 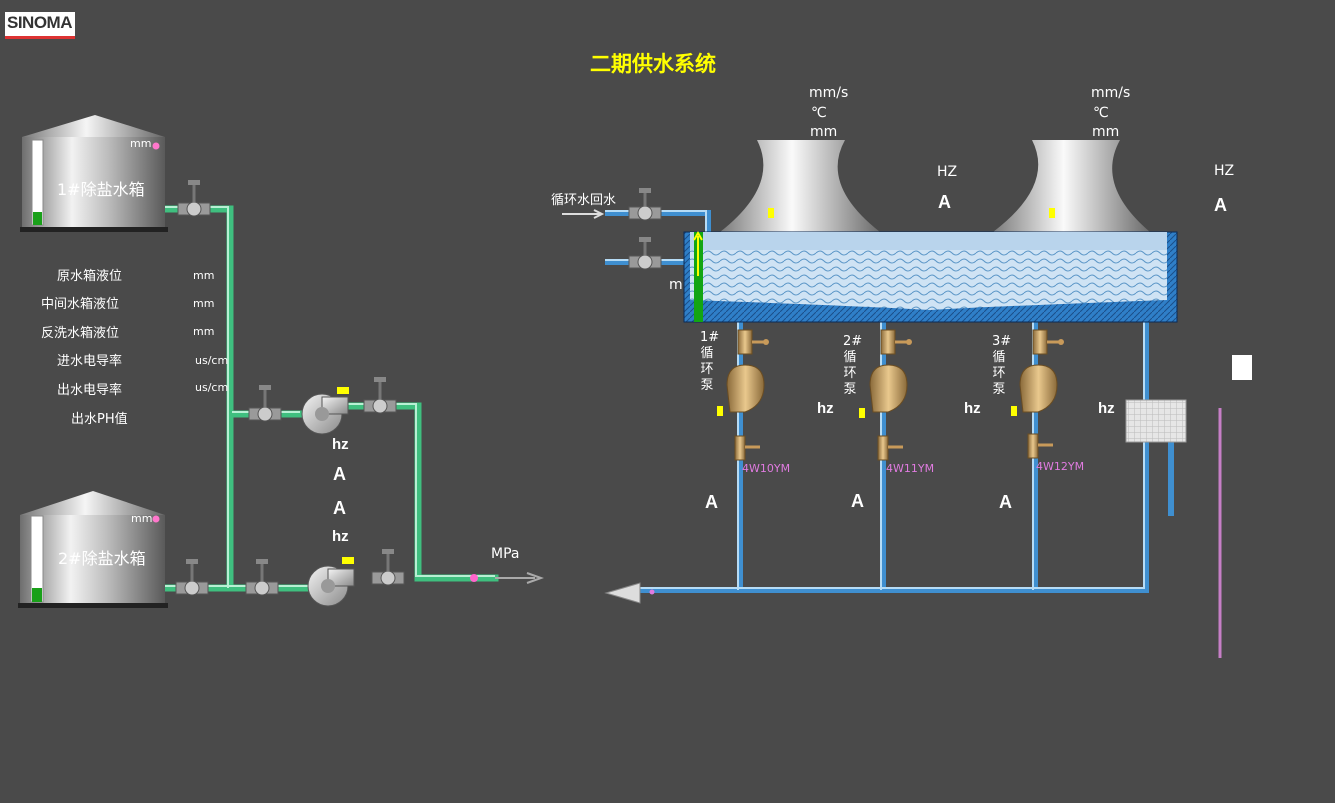 What do you see at coordinates (388, 567) in the screenshot?
I see `valve-lower-pump-outlet` at bounding box center [388, 567].